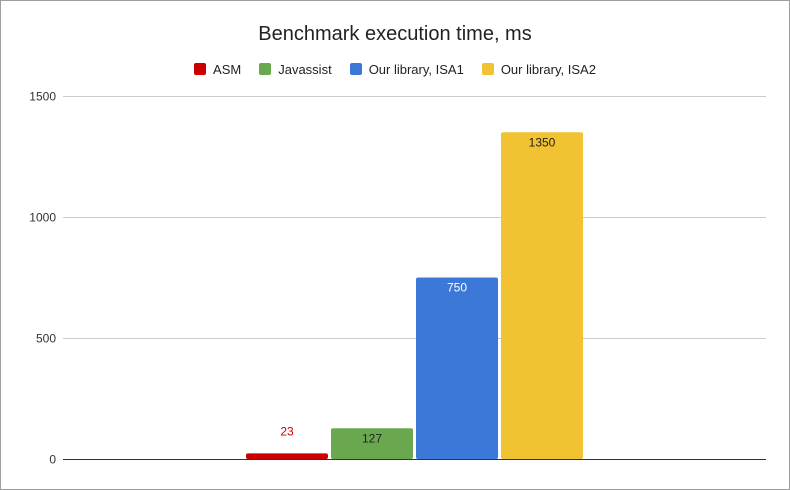 The height and width of the screenshot is (490, 790). What do you see at coordinates (42, 218) in the screenshot?
I see `y-tick-label: 1000` at bounding box center [42, 218].